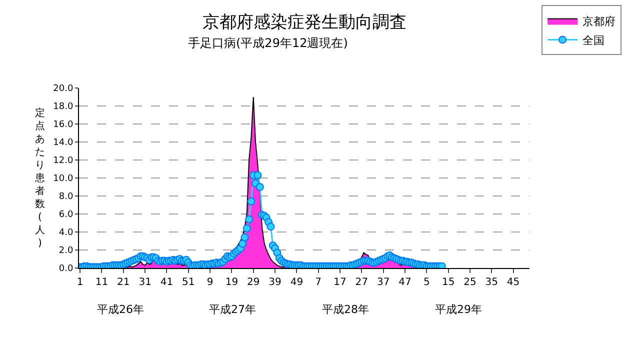  I want to click on y-tick-label: 4.0, so click(66, 233).